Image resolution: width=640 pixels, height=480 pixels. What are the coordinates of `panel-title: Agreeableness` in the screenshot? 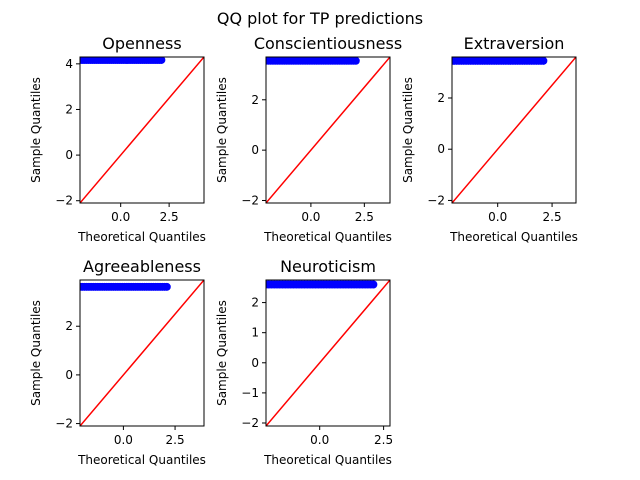 It's located at (142, 266).